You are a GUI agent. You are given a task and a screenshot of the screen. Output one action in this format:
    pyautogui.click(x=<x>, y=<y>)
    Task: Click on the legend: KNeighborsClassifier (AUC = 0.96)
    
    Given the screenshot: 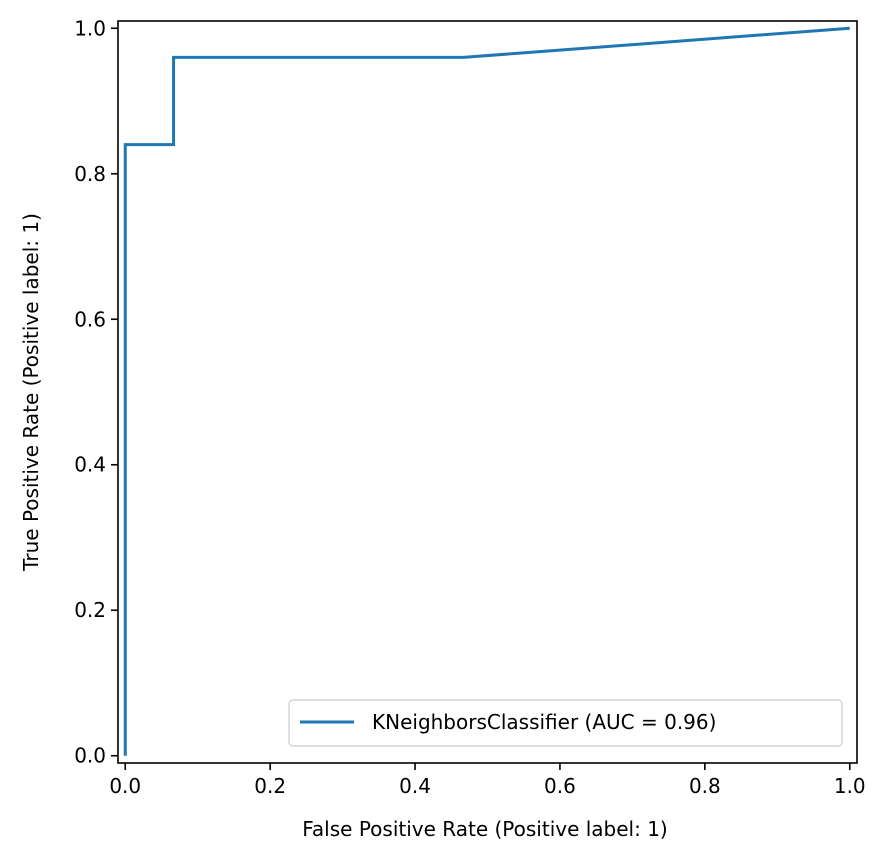 What is the action you would take?
    pyautogui.click(x=565, y=723)
    